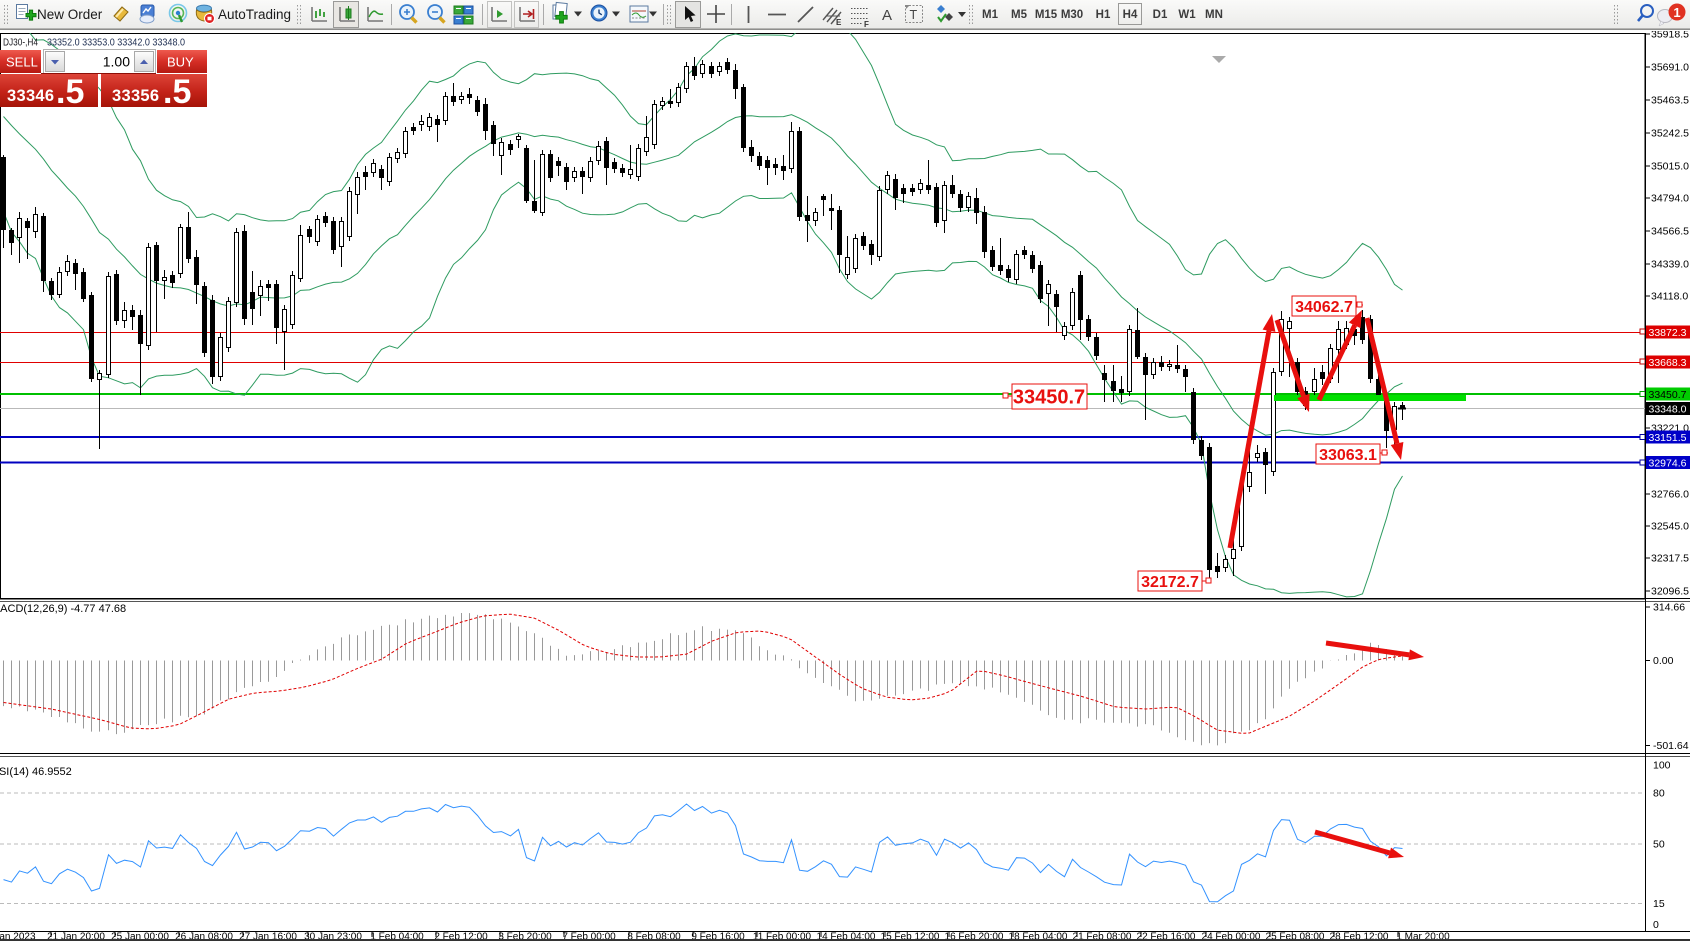 This screenshot has width=1690, height=941. I want to click on svg-text: D1, so click(1160, 15).